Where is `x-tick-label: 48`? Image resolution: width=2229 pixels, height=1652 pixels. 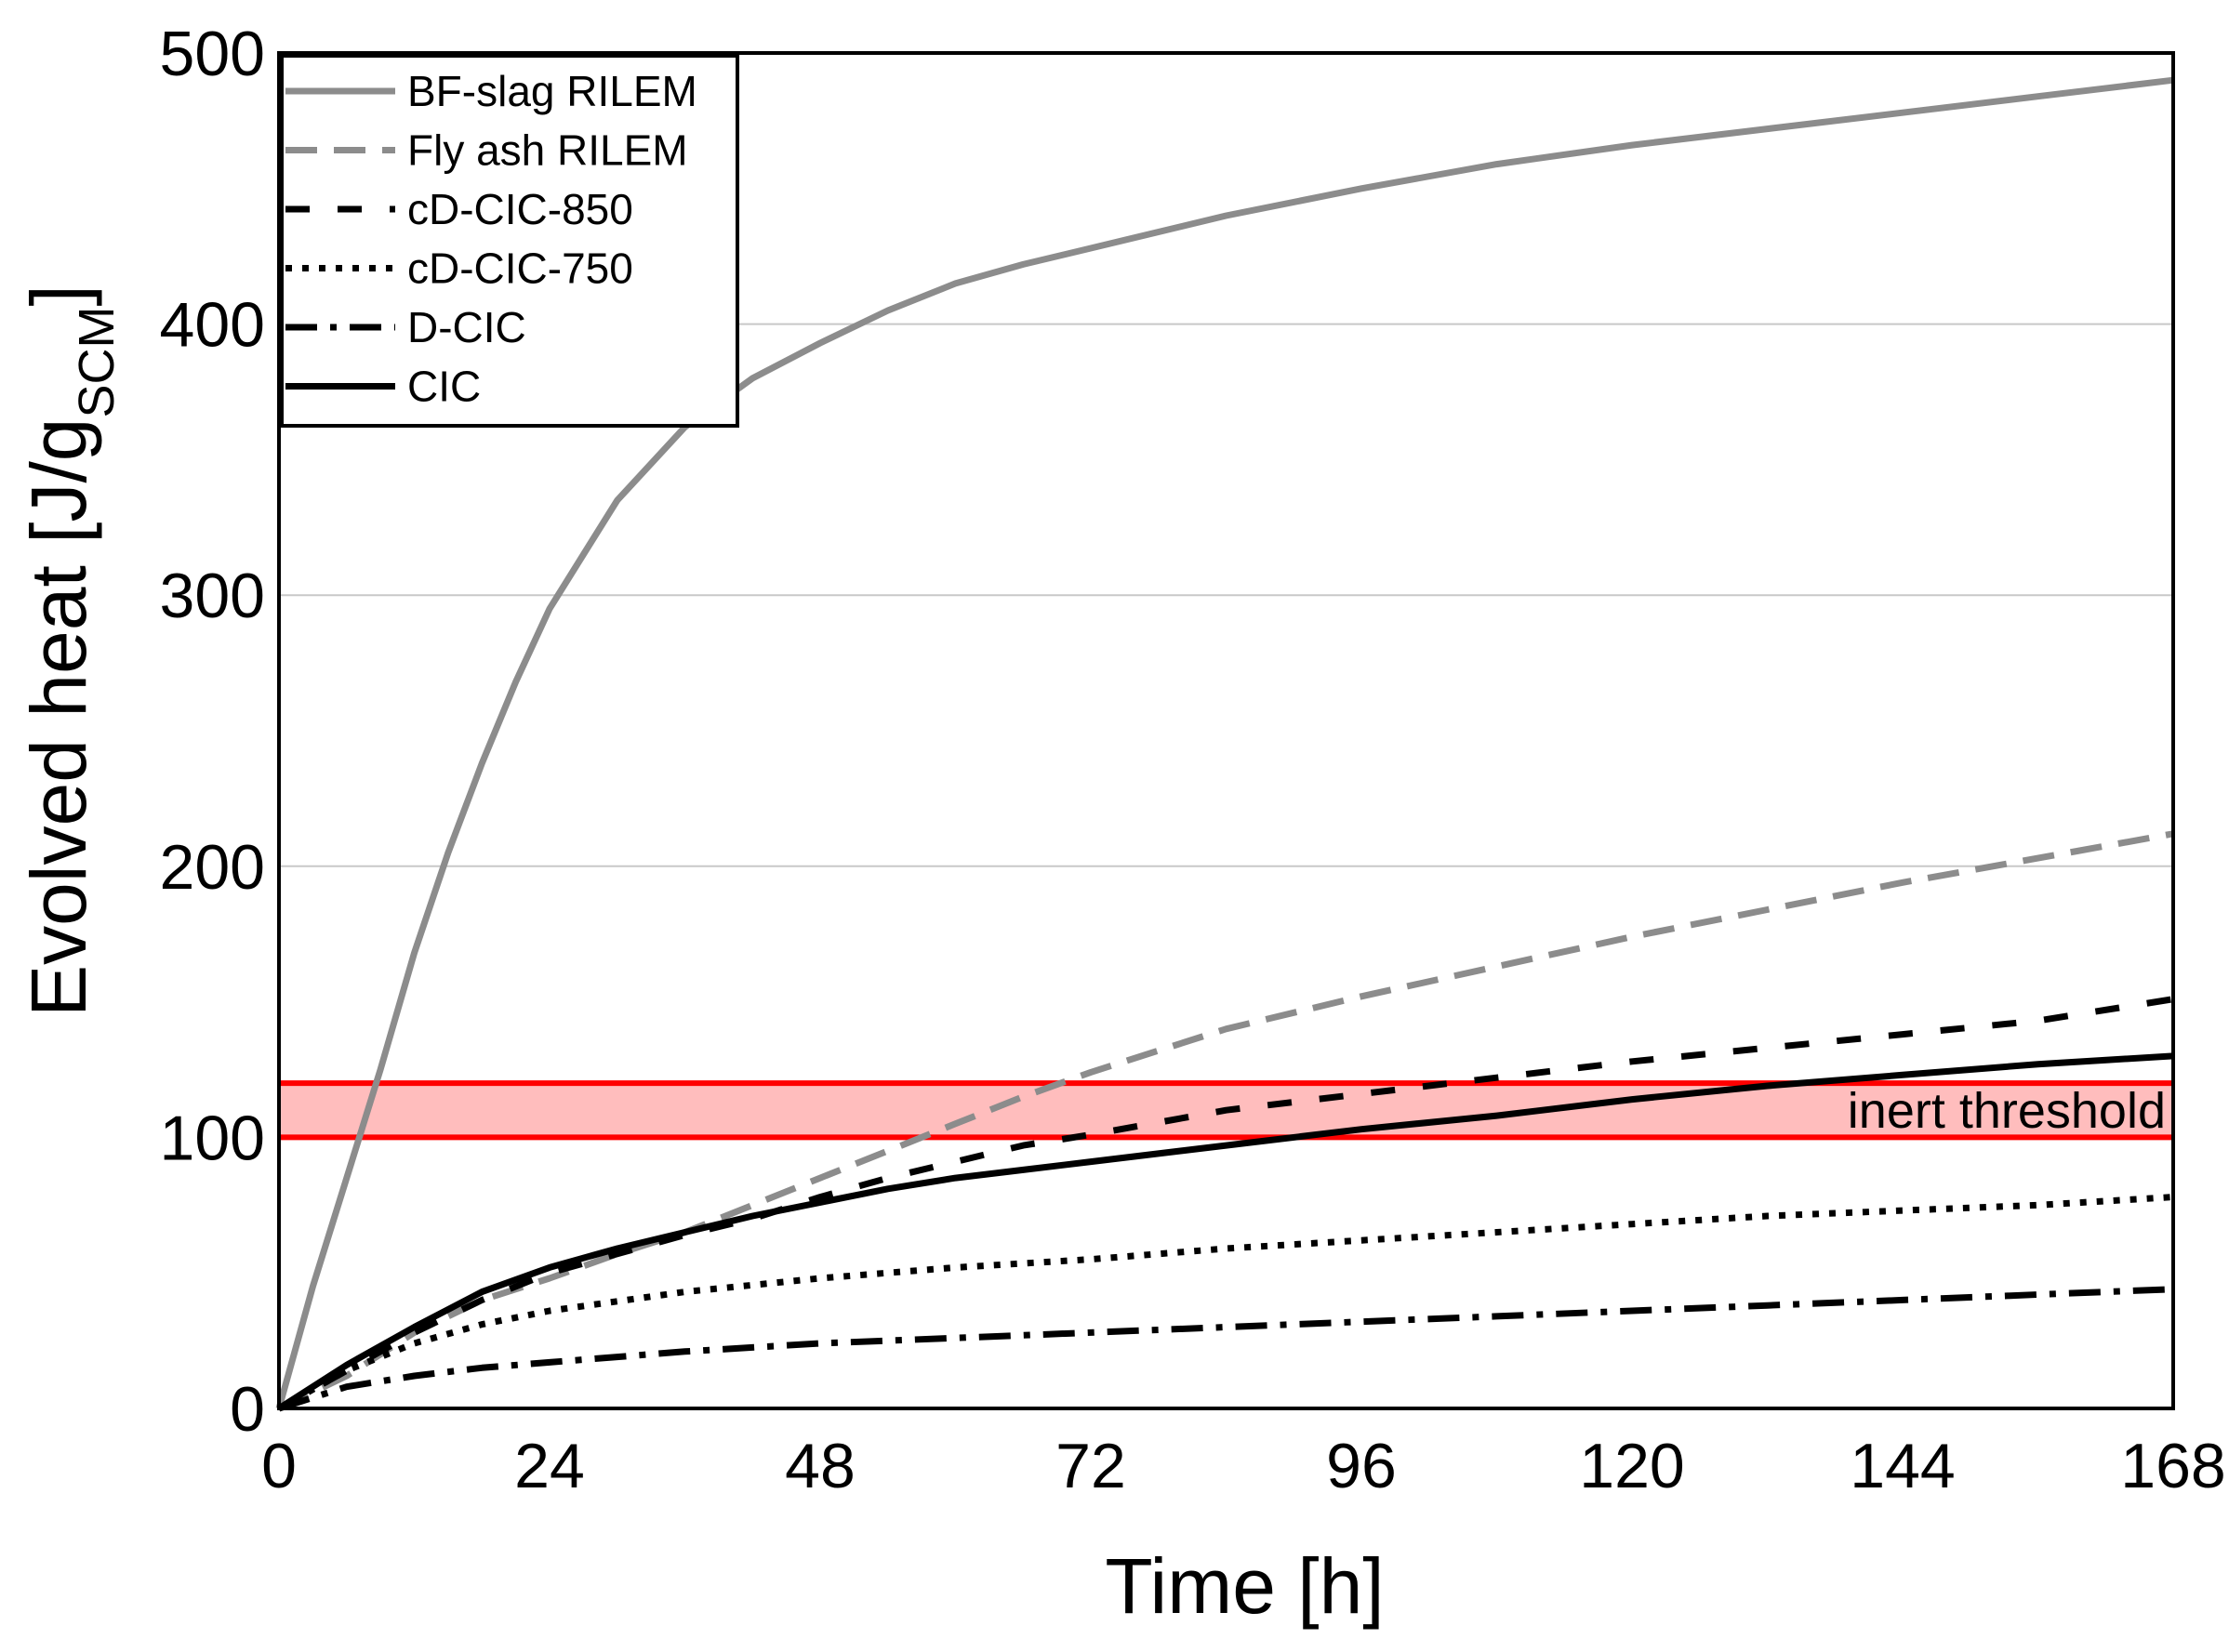
x-tick-label: 48 is located at coordinates (820, 1466).